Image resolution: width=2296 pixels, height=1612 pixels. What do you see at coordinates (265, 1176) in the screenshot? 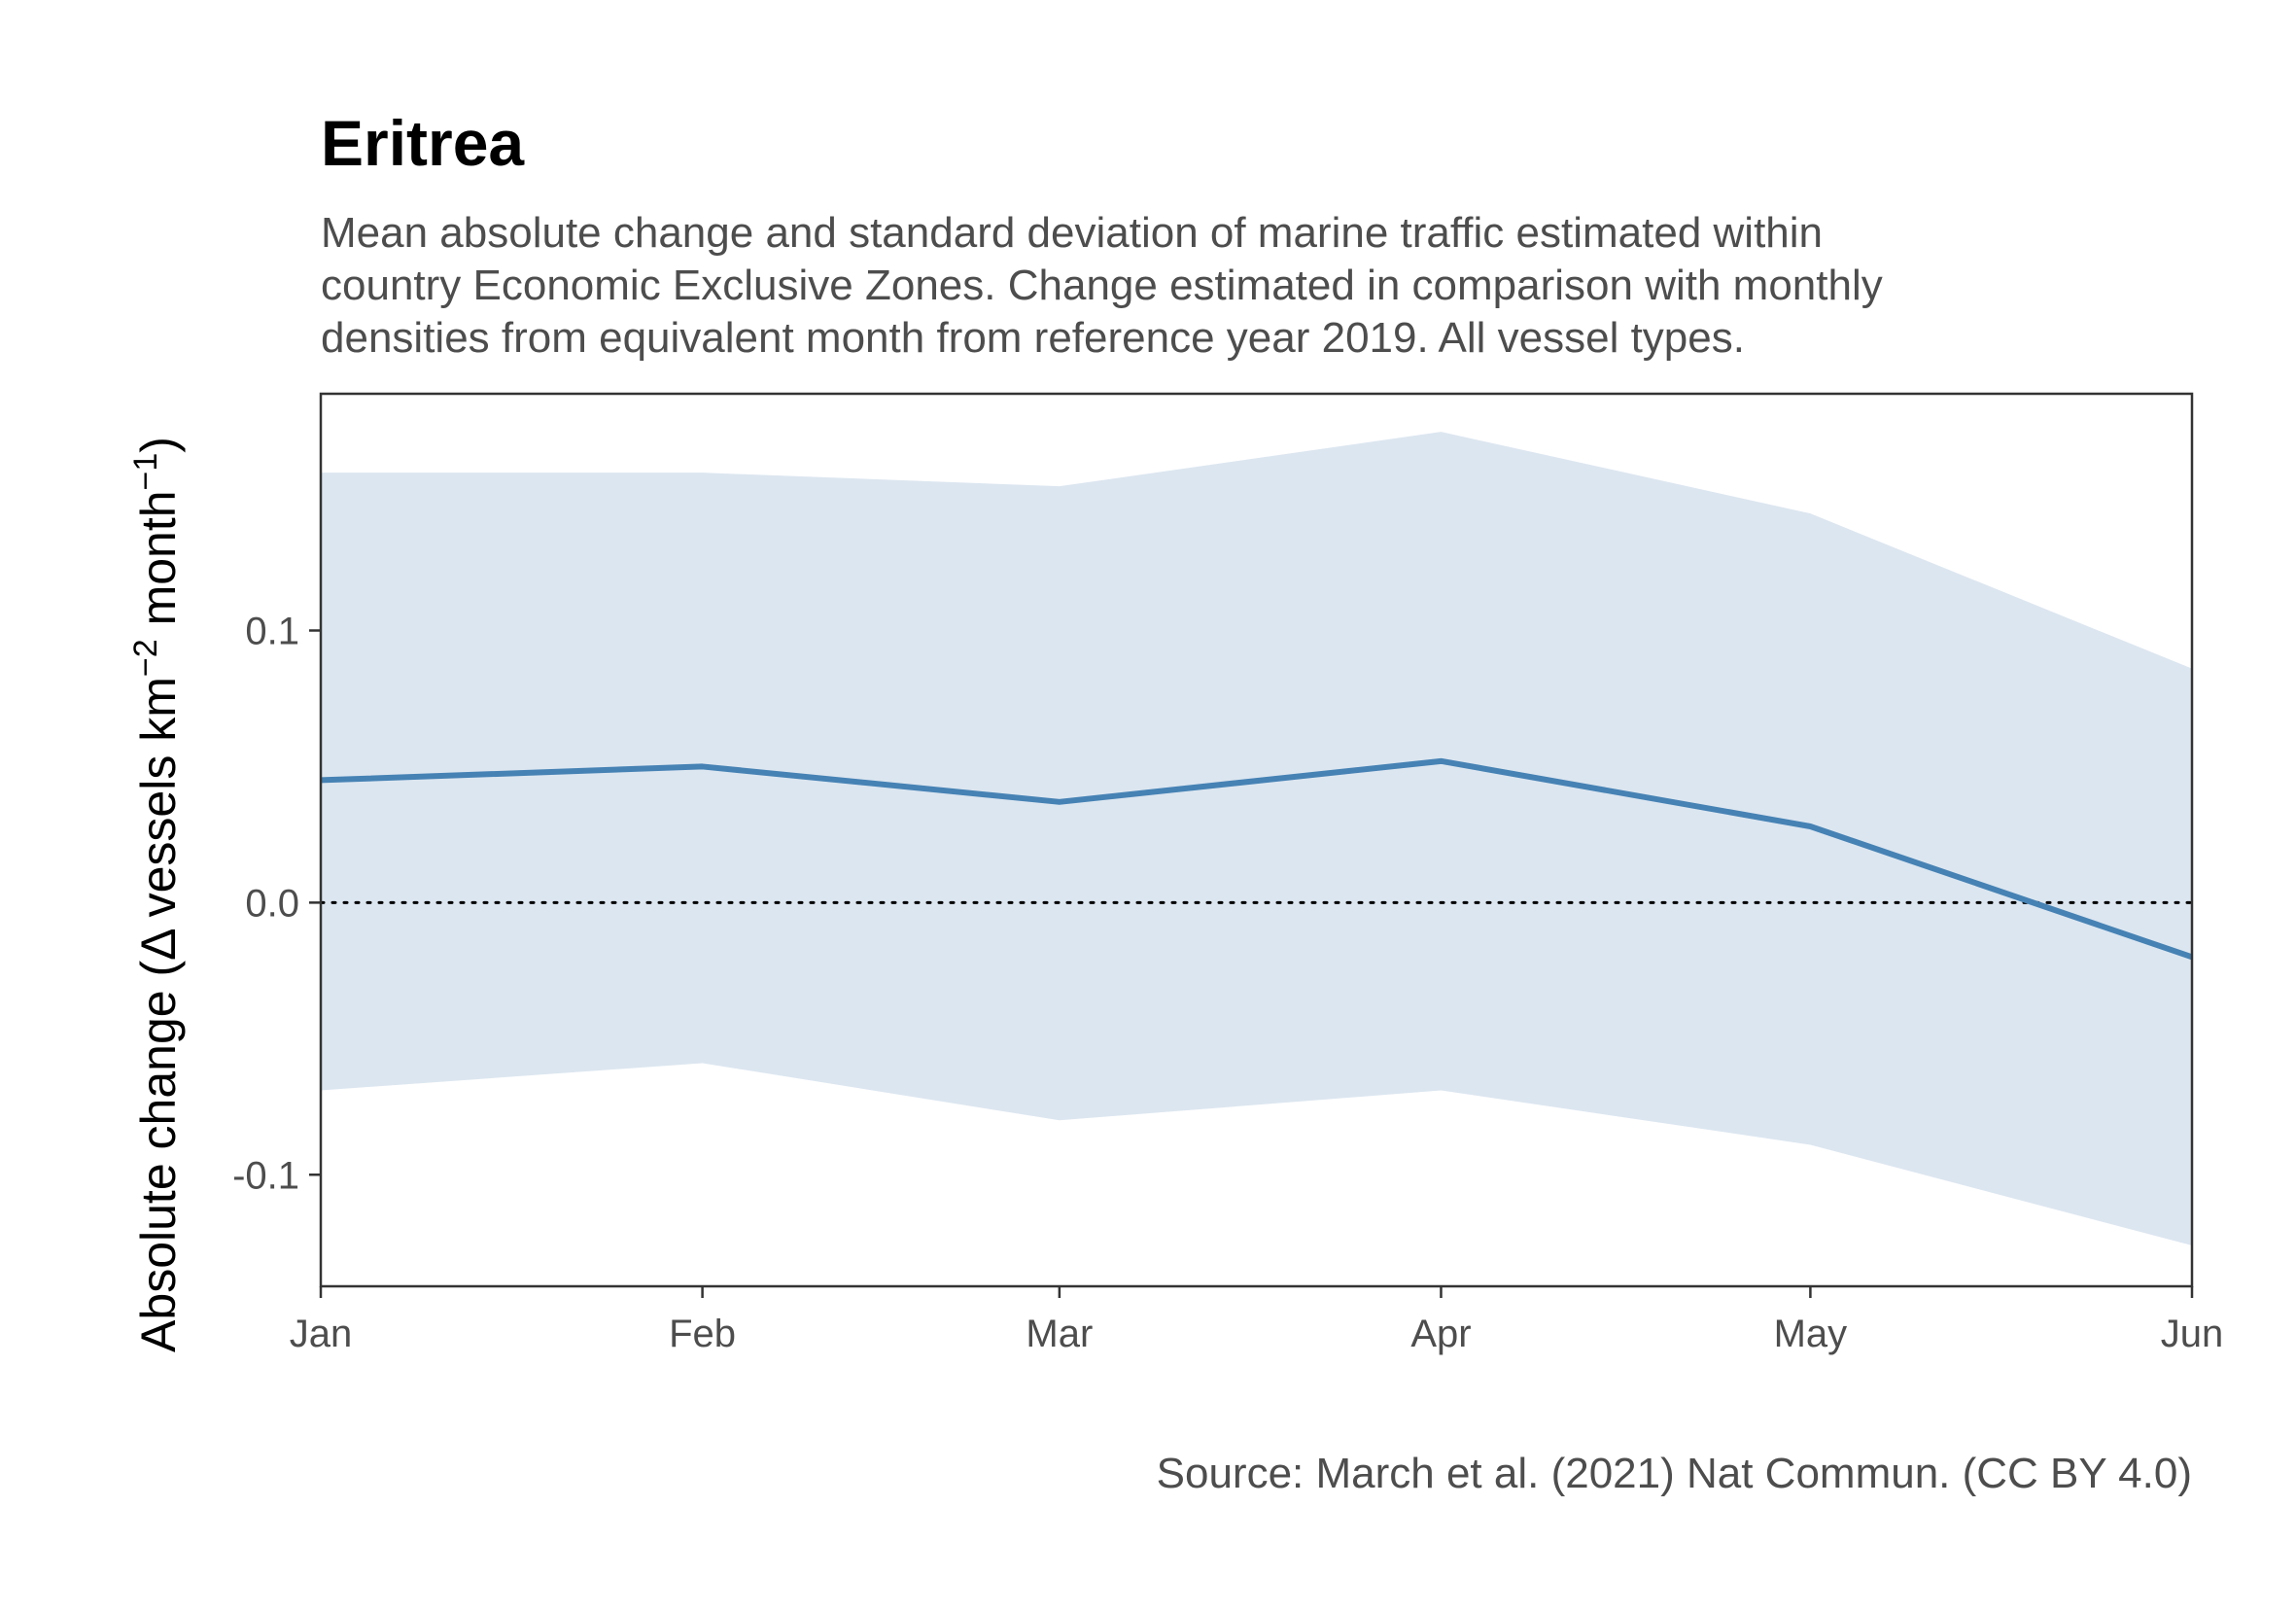
I see `y-tick-label: -0.1` at bounding box center [265, 1176].